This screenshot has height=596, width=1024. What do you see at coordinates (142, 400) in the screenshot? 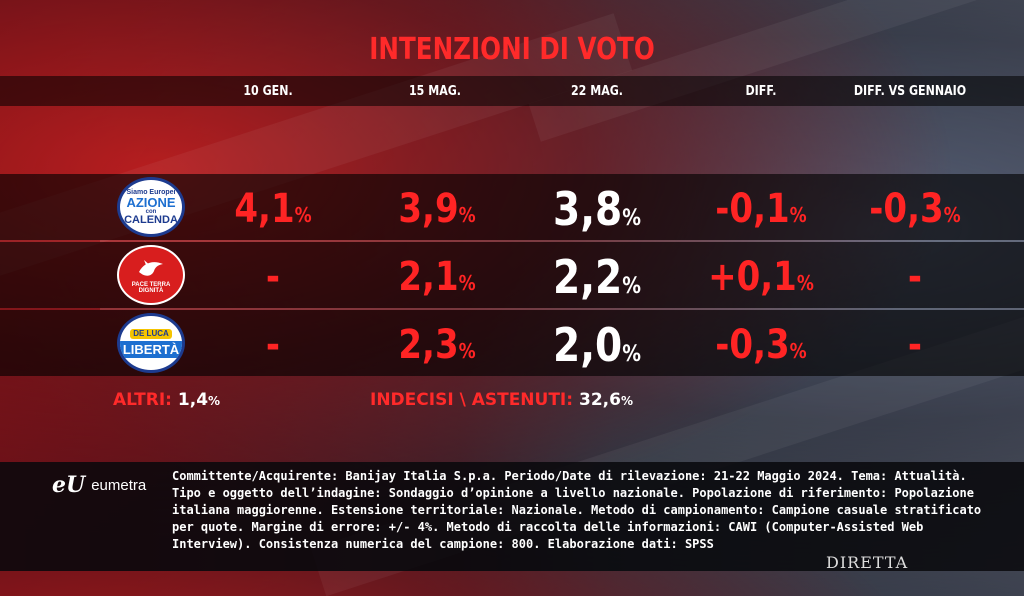
I see `altri-label: ALTRI:` at bounding box center [142, 400].